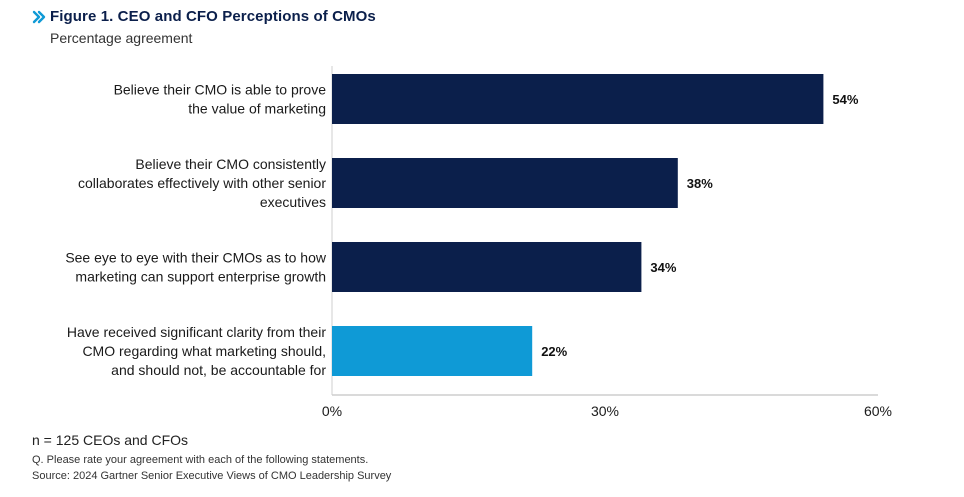 The image size is (964, 497). What do you see at coordinates (257, 109) in the screenshot?
I see `category-label: the value of marketing` at bounding box center [257, 109].